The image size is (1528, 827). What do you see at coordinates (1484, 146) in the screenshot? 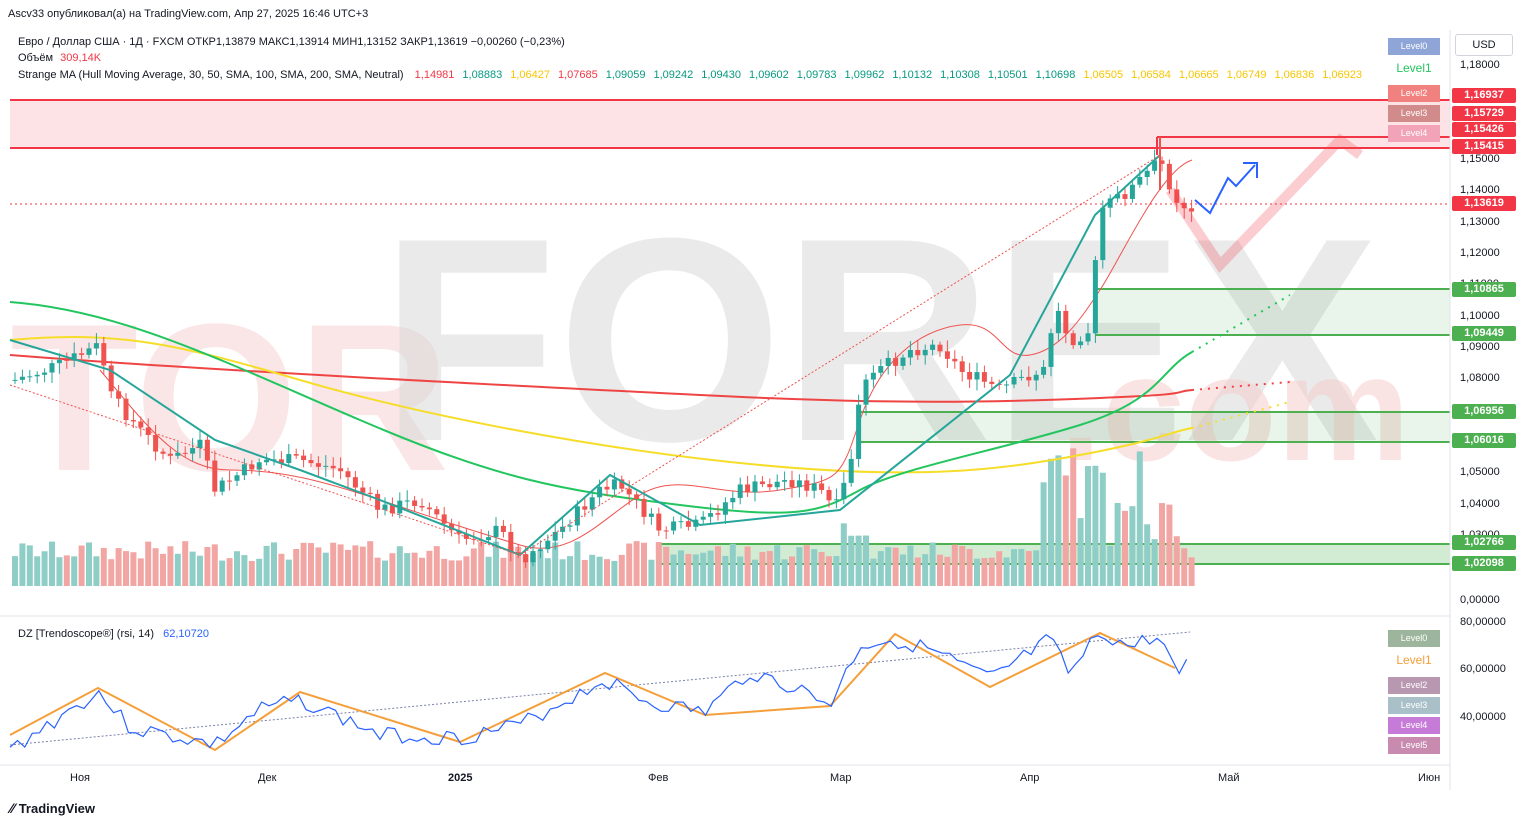
I see `price-highlight-label: 1,15415` at bounding box center [1484, 146].